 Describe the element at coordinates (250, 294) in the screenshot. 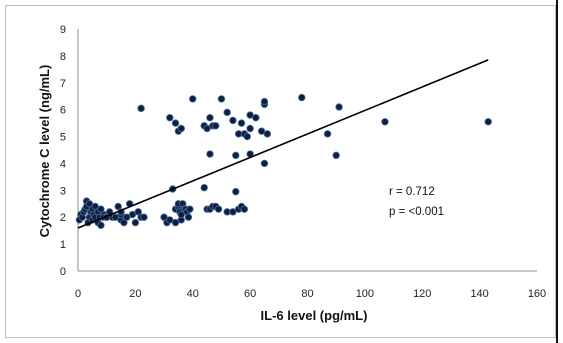

I see `x-tick-label: 60` at that location.